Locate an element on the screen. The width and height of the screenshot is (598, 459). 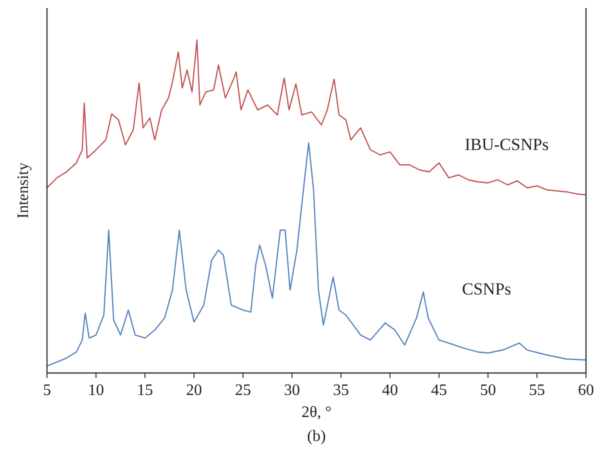
x-tick-label: 30 is located at coordinates (292, 390).